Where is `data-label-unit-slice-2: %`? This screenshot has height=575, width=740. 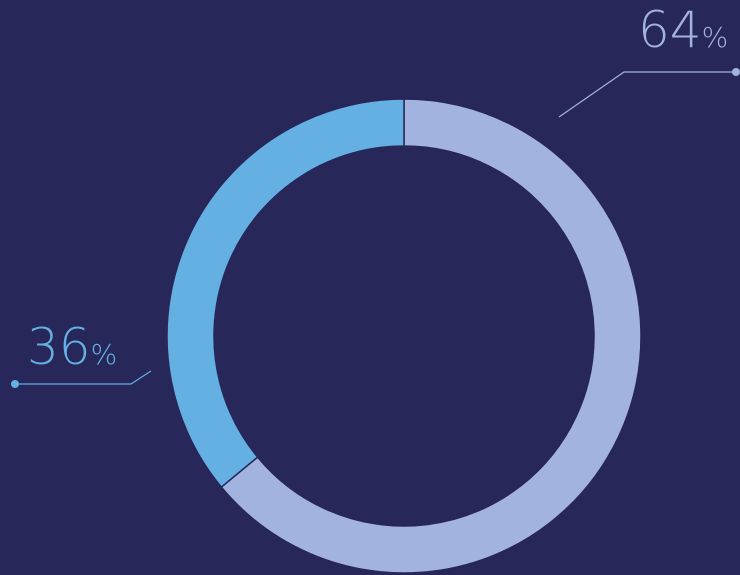 data-label-unit-slice-2: % is located at coordinates (104, 354).